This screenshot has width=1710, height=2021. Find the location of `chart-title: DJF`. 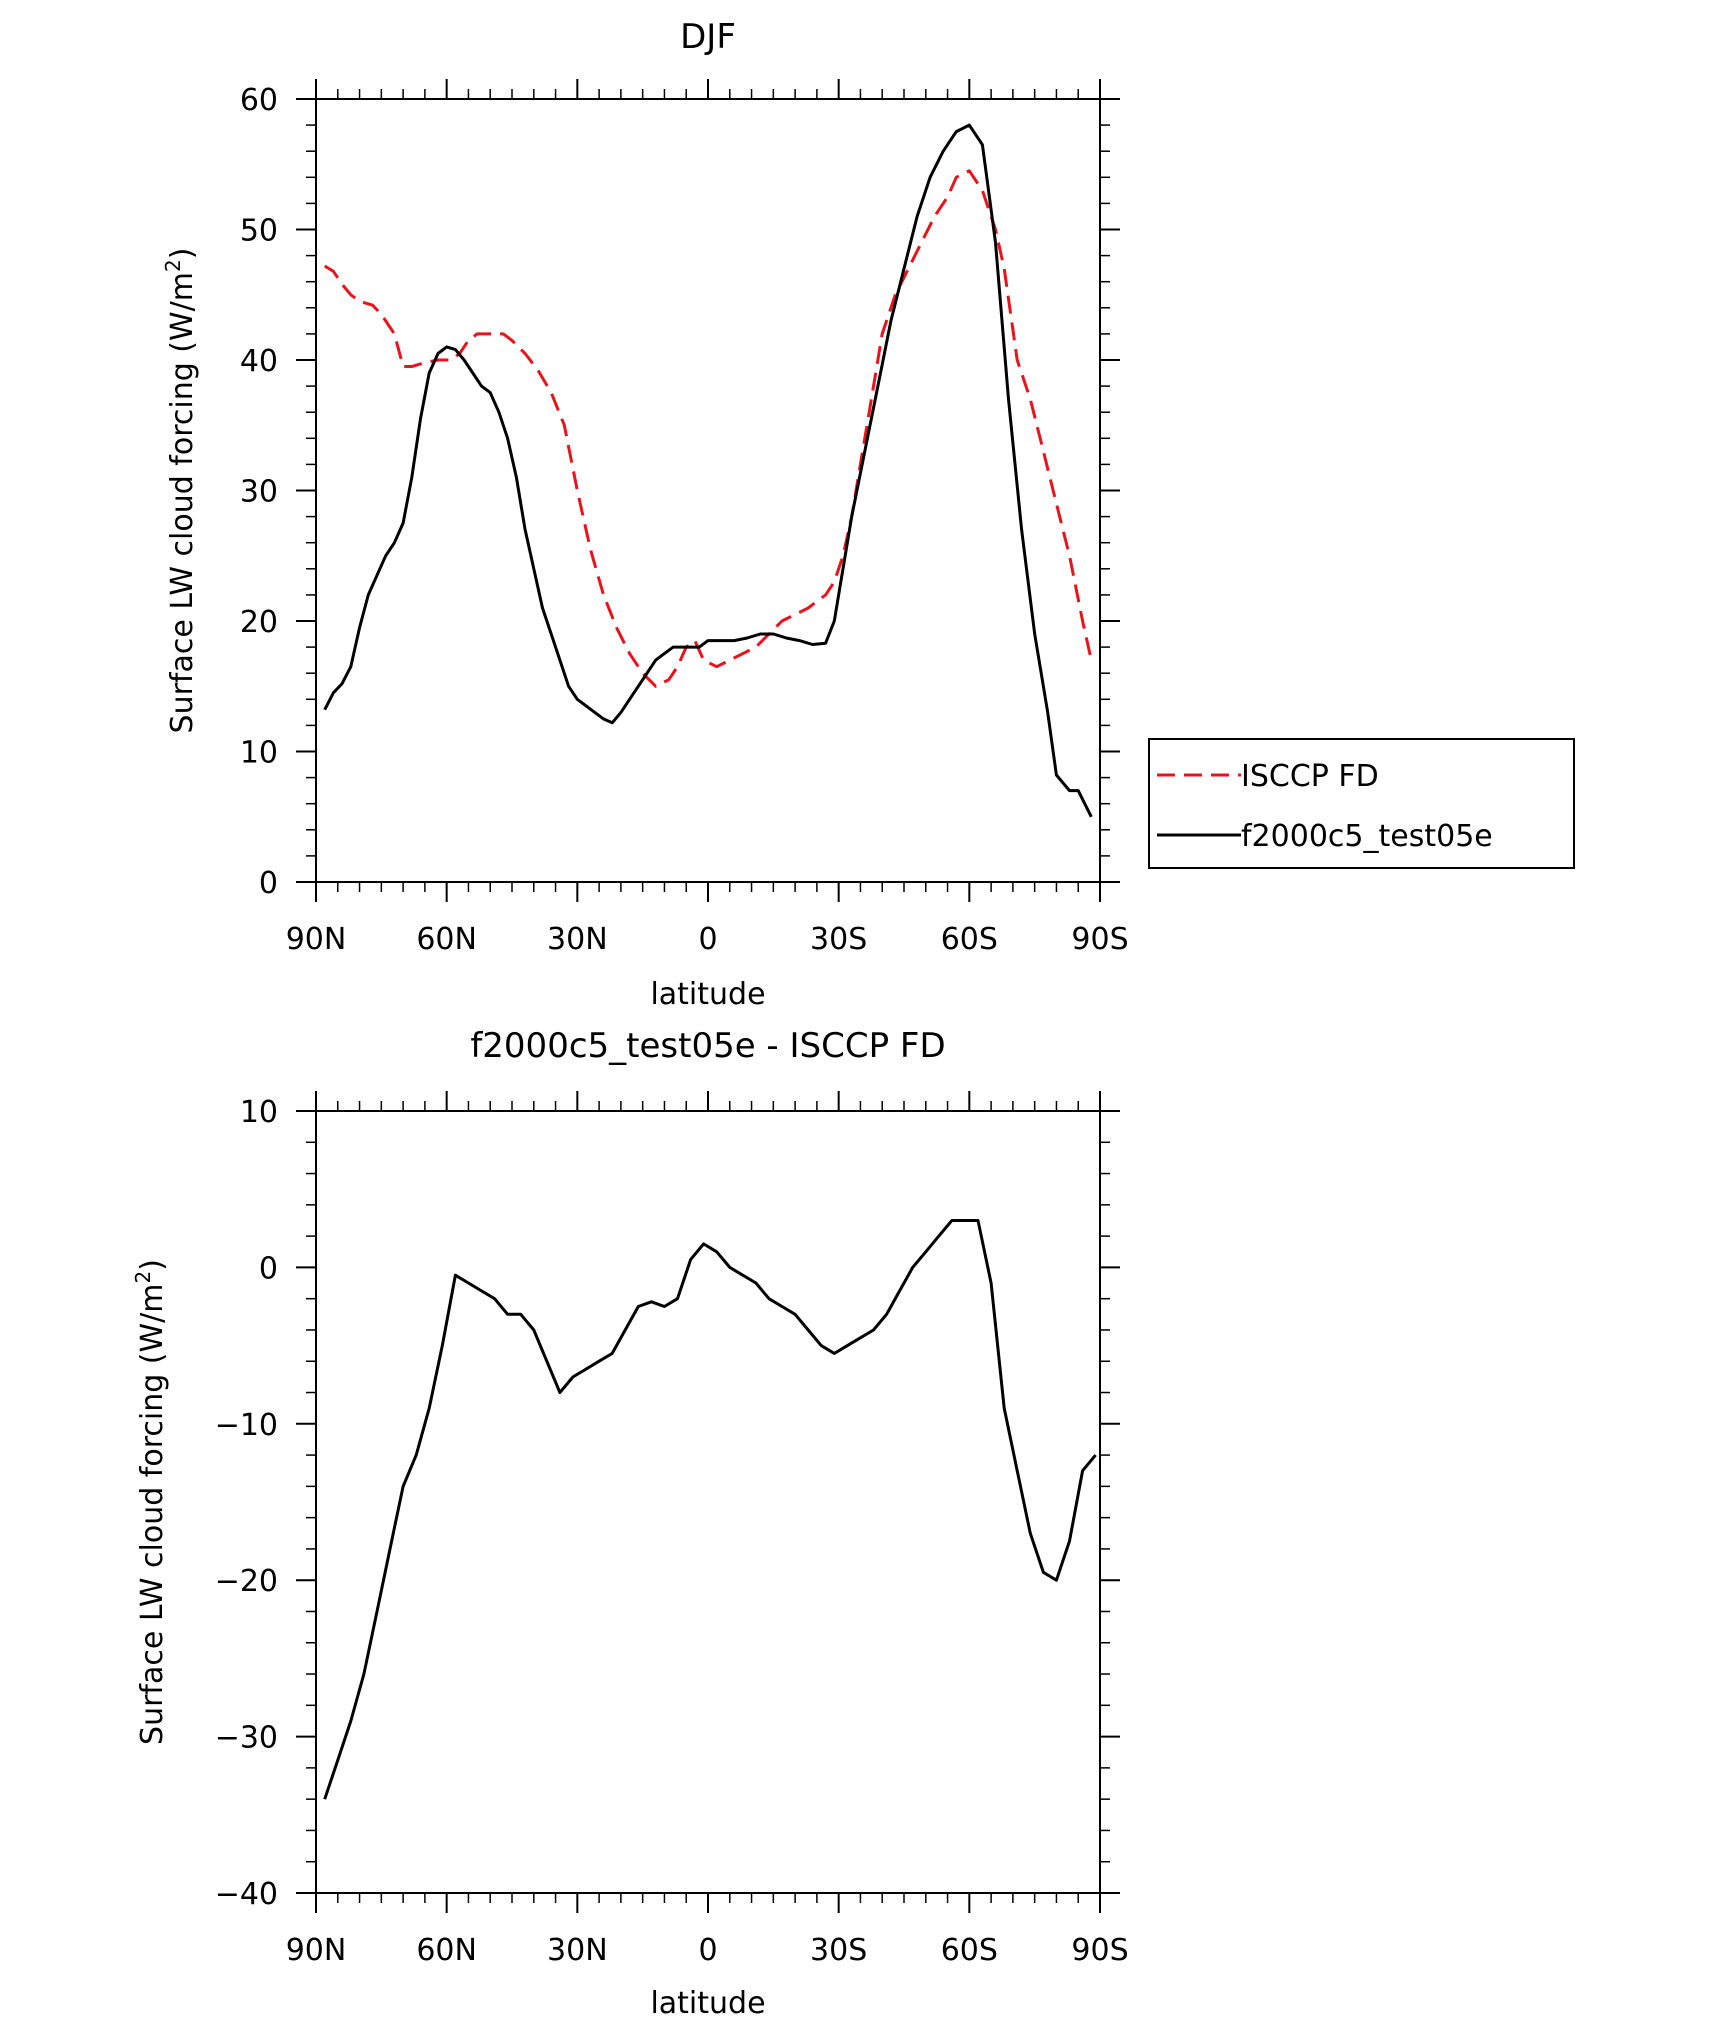

chart-title: DJF is located at coordinates (708, 37).